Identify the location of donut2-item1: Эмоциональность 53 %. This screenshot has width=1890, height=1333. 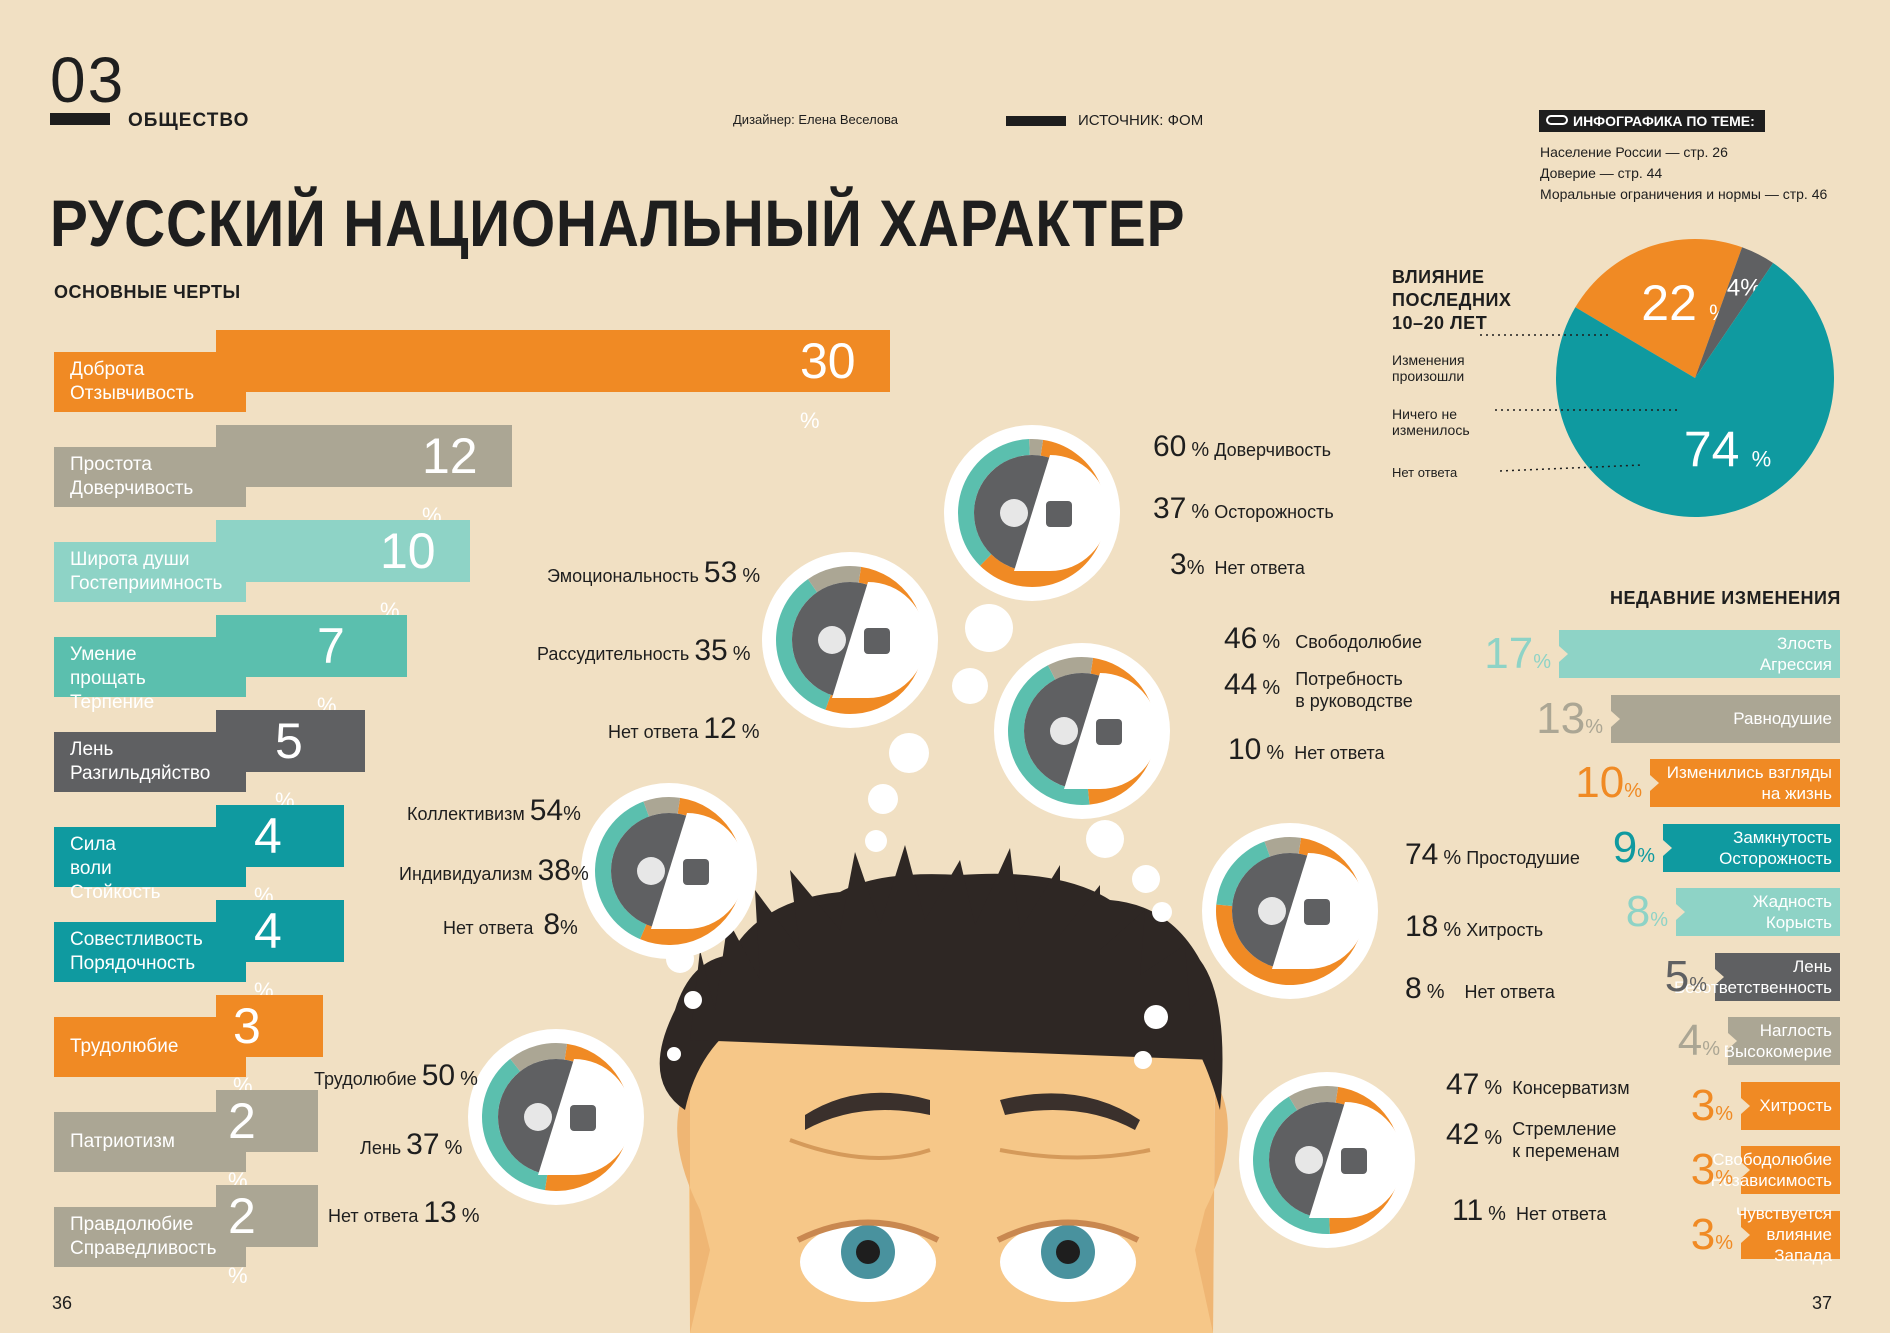
(654, 572).